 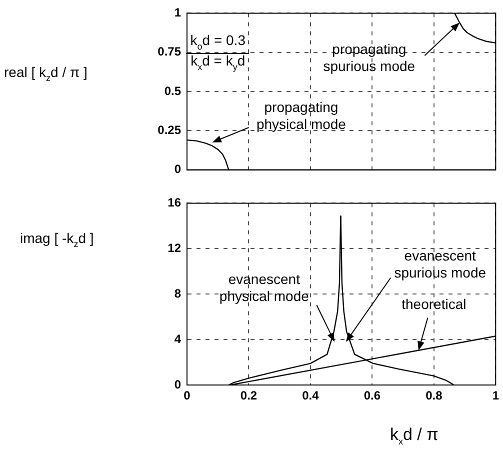 I want to click on y-tick-label: 12, so click(x=175, y=247).